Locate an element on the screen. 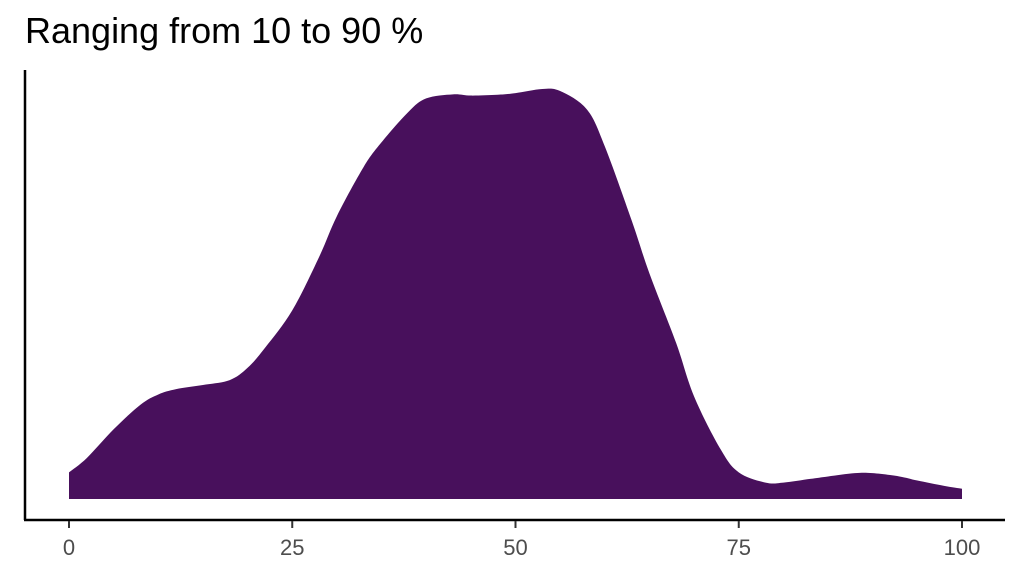 Image resolution: width=1024 pixels, height=576 pixels. x-tick-label: 25 is located at coordinates (292, 547).